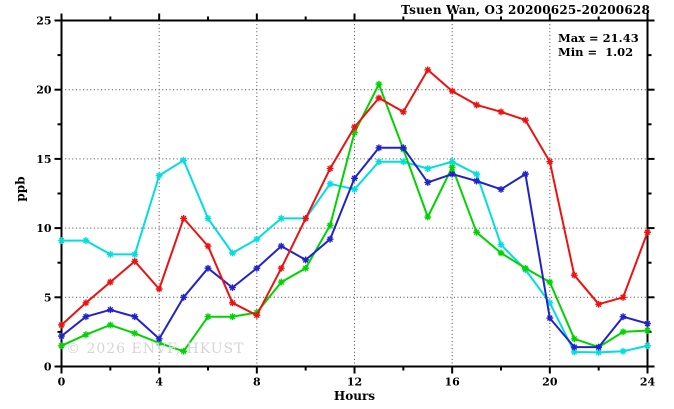 Image resolution: width=674 pixels, height=409 pixels. What do you see at coordinates (155, 349) in the screenshot?
I see `watermark: © 2026 ENVF, HKUST` at bounding box center [155, 349].